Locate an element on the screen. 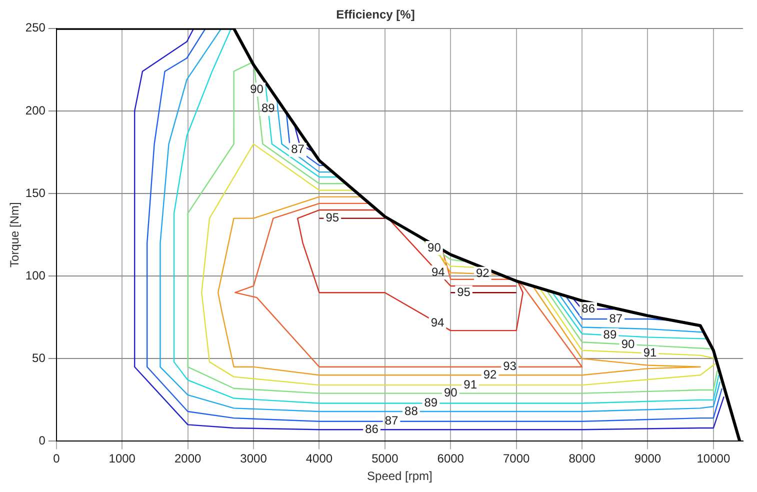 The image size is (757, 492). series-label: 86 is located at coordinates (589, 308).